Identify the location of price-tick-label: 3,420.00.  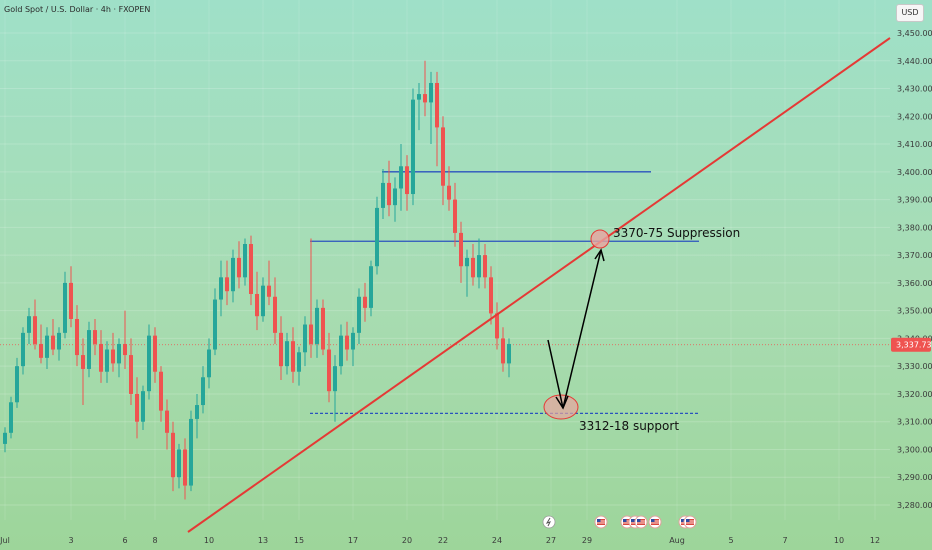
(914, 116).